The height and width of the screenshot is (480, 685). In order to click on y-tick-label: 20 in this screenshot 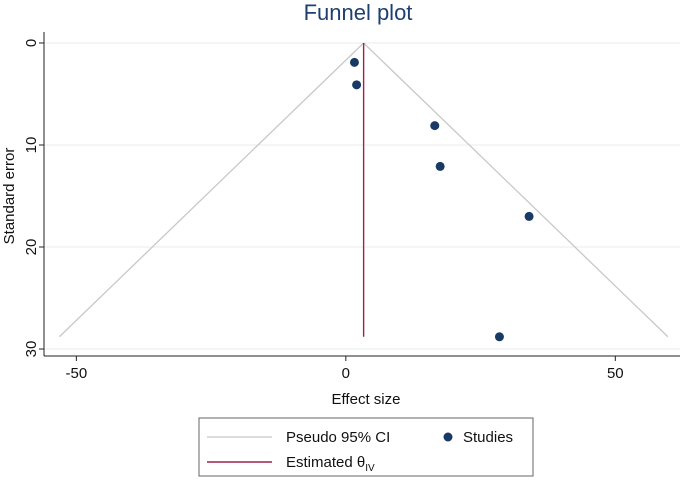, I will do `click(31, 247)`.